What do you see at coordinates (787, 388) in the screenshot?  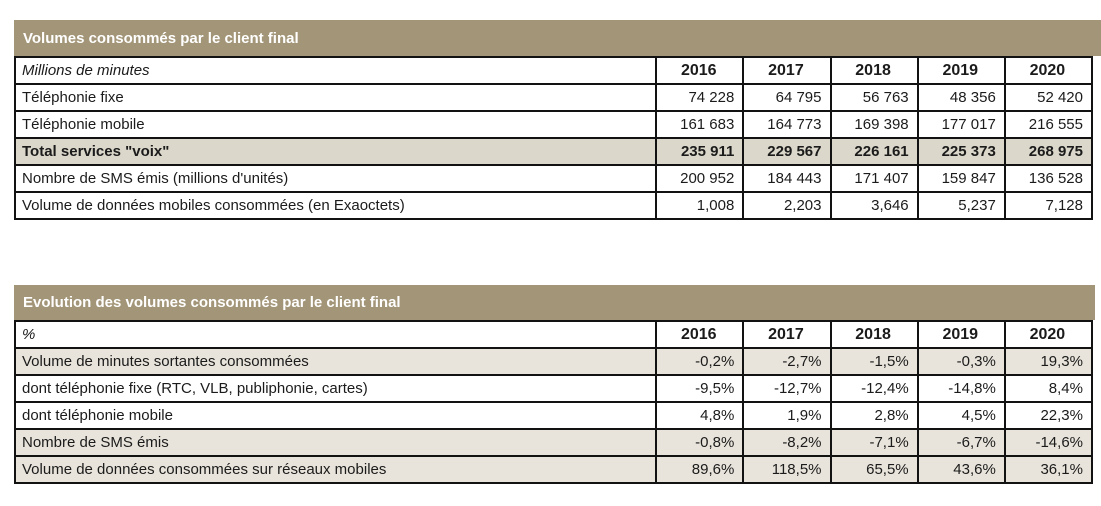 I see `value-cell: -12,7%` at bounding box center [787, 388].